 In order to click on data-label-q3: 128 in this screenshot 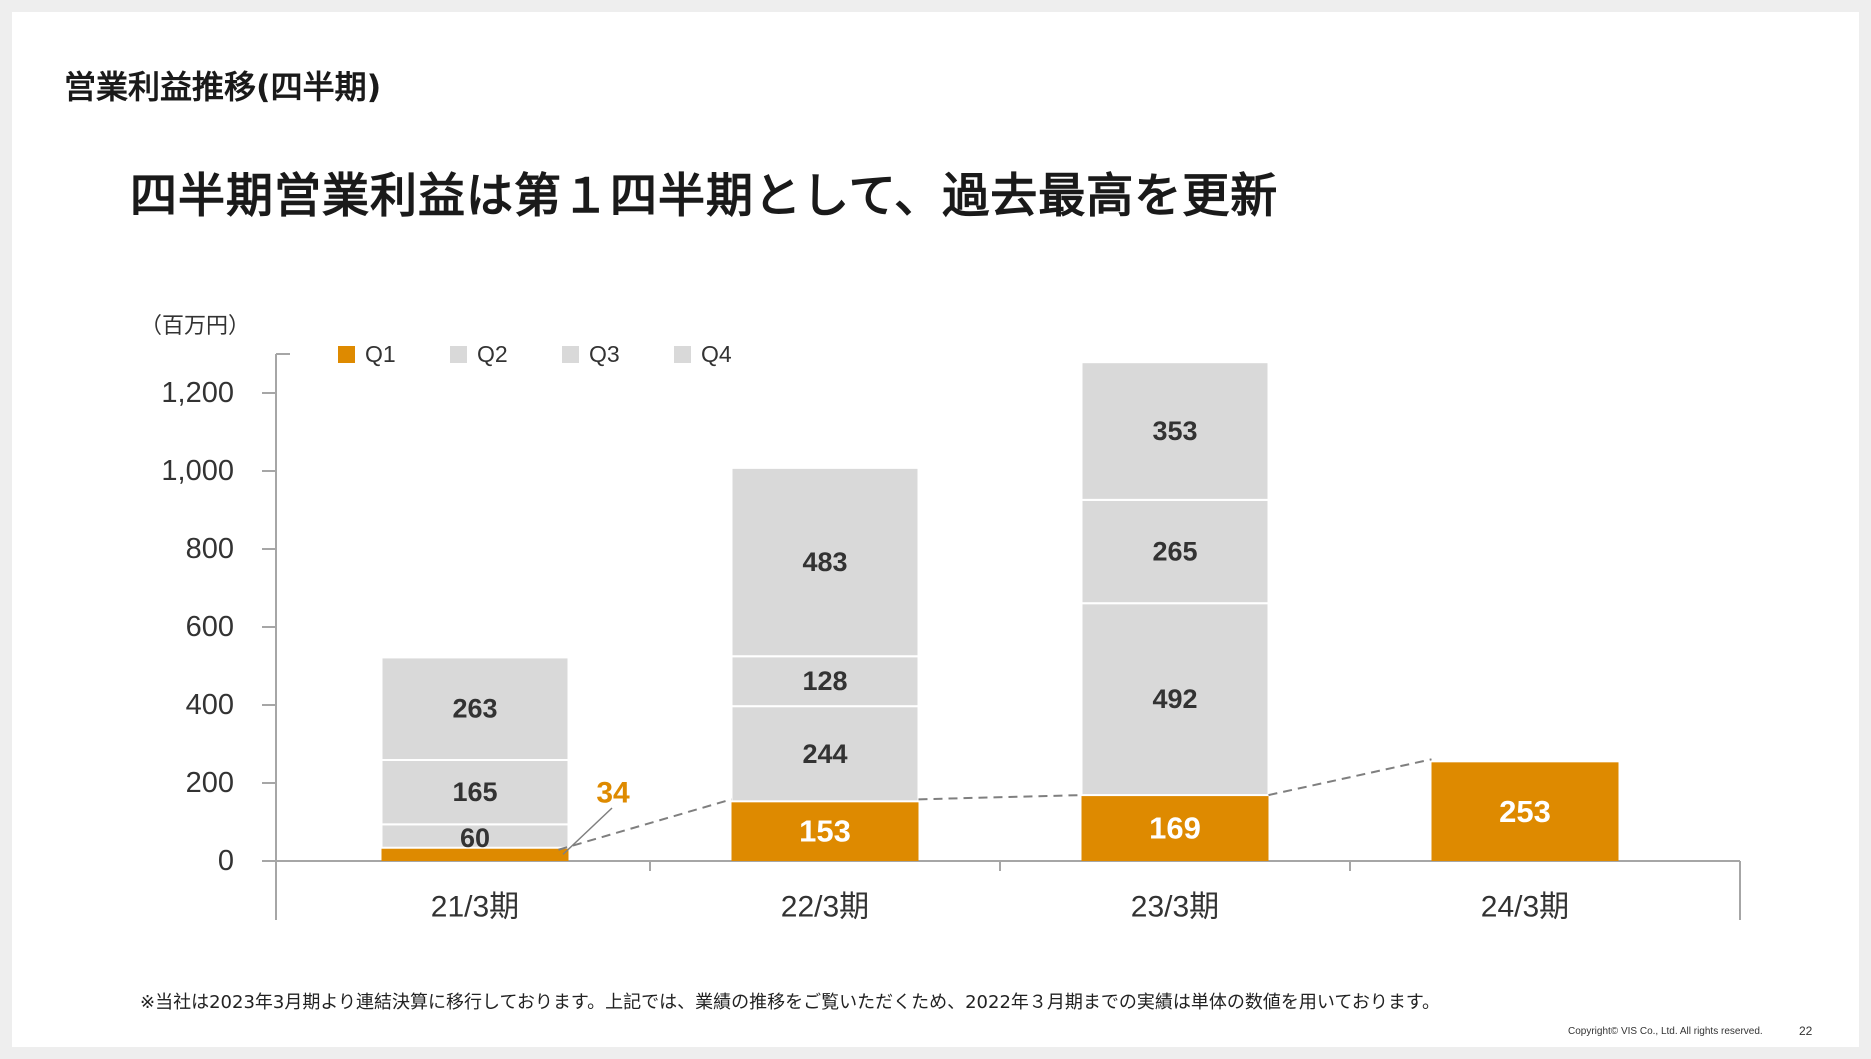, I will do `click(824, 681)`.